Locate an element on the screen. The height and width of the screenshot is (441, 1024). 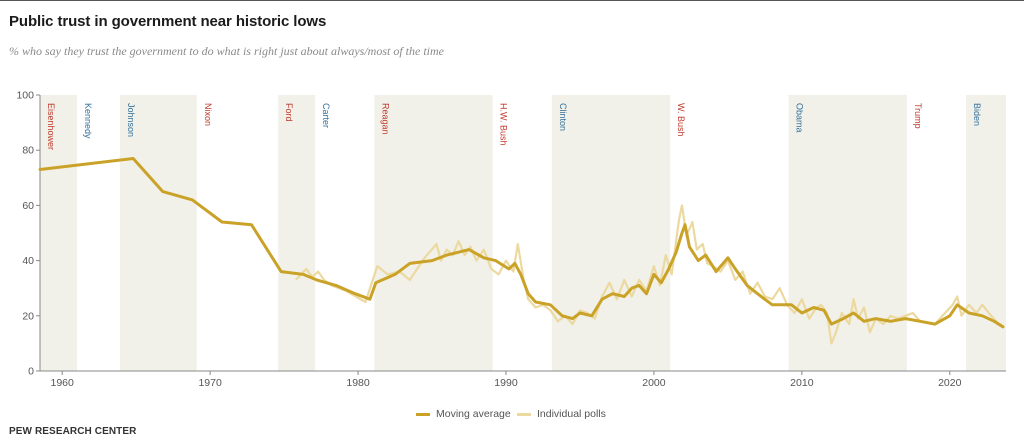
president-label: W. Bush is located at coordinates (681, 120).